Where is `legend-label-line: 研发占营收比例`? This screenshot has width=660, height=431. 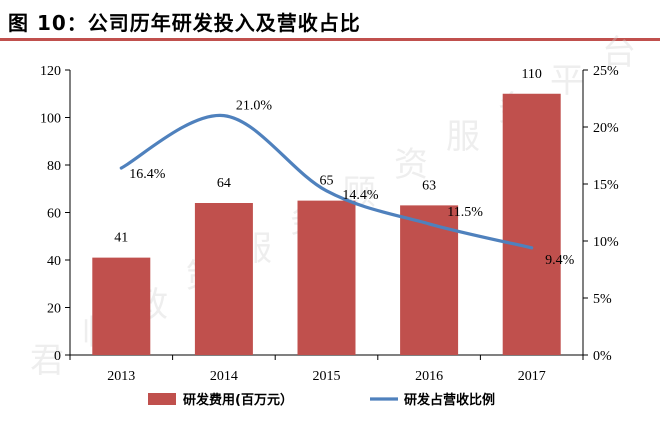
legend-label-line: 研发占营收比例 is located at coordinates (449, 400).